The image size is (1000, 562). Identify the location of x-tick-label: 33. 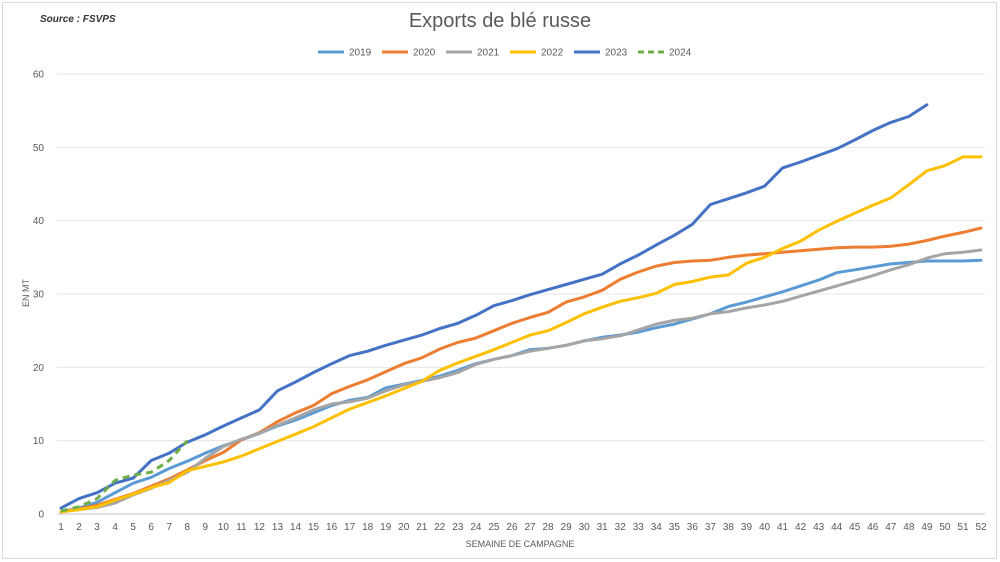
(639, 527).